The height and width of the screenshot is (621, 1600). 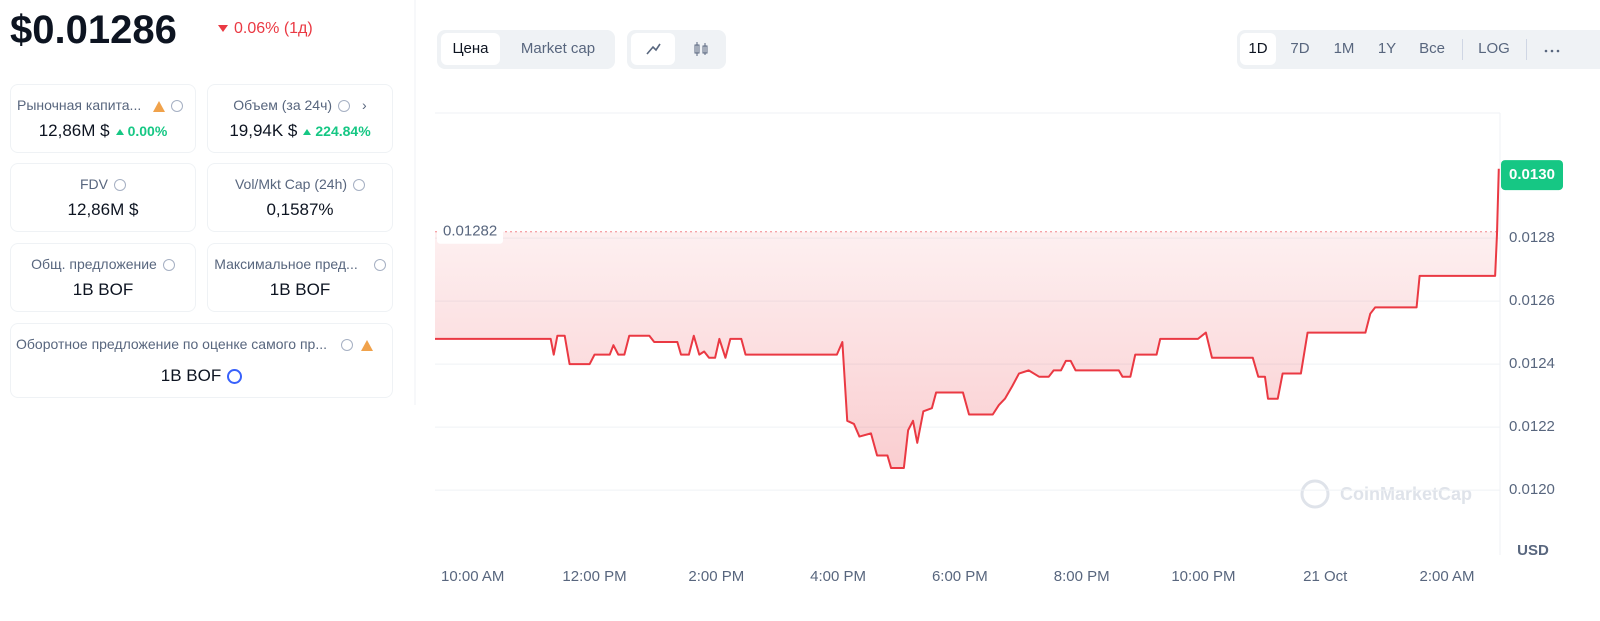 What do you see at coordinates (716, 576) in the screenshot?
I see `x-tick-label: 2:00 PM` at bounding box center [716, 576].